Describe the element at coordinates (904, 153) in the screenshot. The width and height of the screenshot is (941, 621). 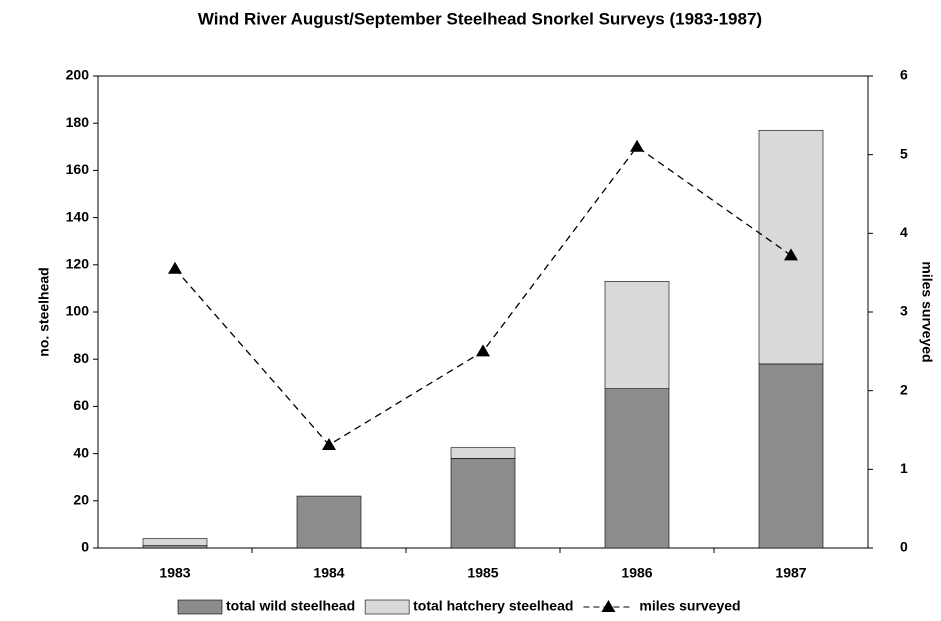
I see `y2-tick-label: 5` at that location.